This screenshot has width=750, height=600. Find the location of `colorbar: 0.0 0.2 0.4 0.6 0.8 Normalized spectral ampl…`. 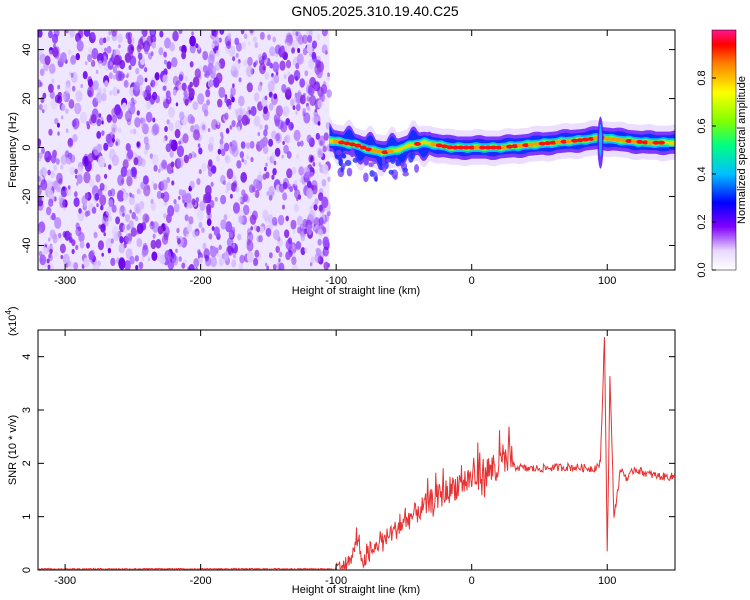

colorbar: 0.0 0.2 0.4 0.6 0.8 Normalized spectral ampl… is located at coordinates (722, 153).